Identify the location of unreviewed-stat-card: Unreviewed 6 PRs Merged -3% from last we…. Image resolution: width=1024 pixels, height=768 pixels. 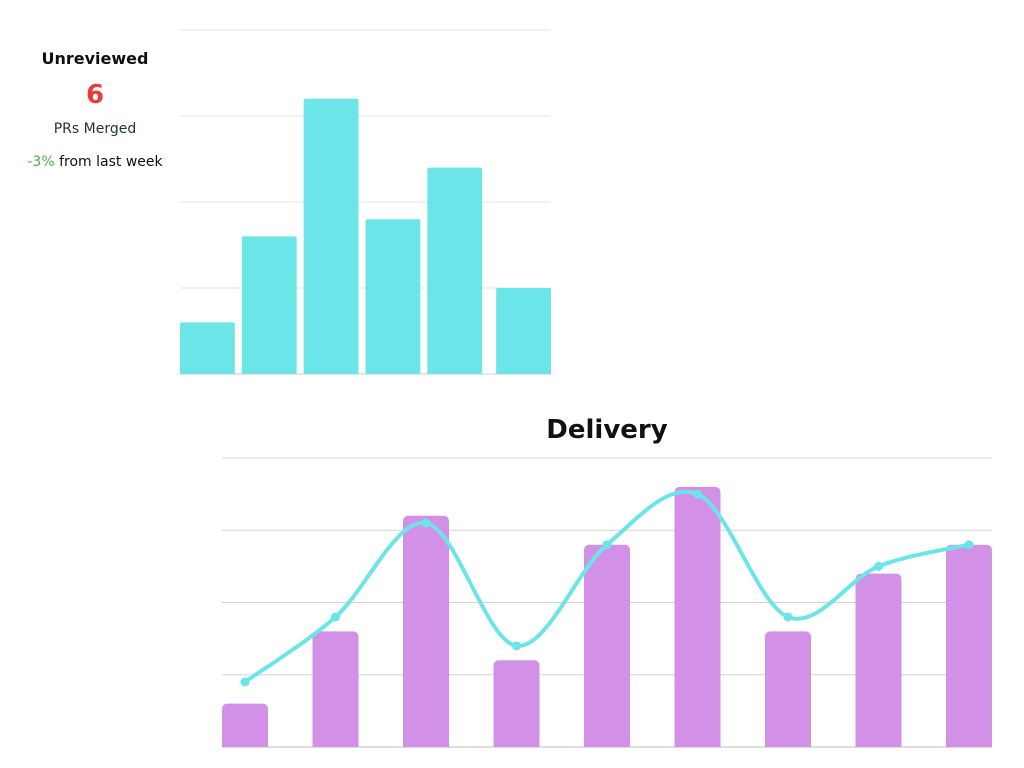
(95, 109).